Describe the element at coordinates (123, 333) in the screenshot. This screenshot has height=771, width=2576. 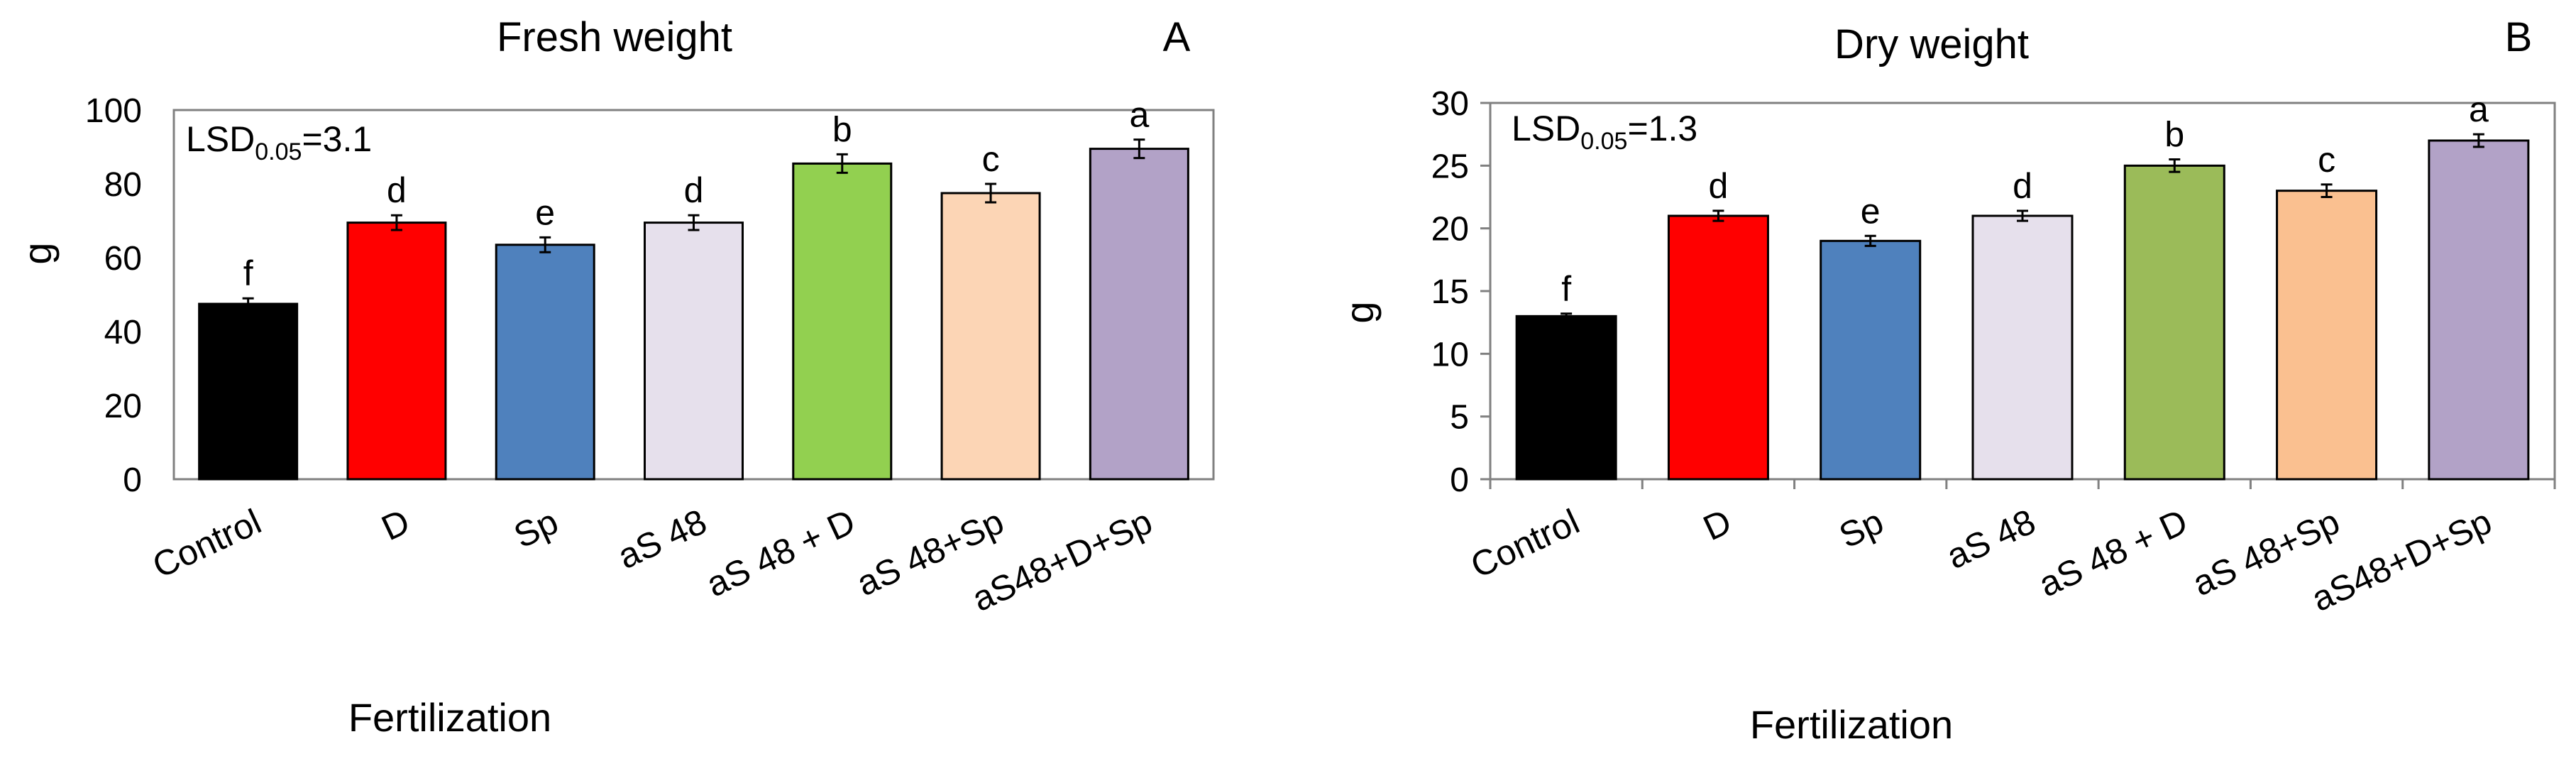
I see `y-tick-label: 40` at that location.